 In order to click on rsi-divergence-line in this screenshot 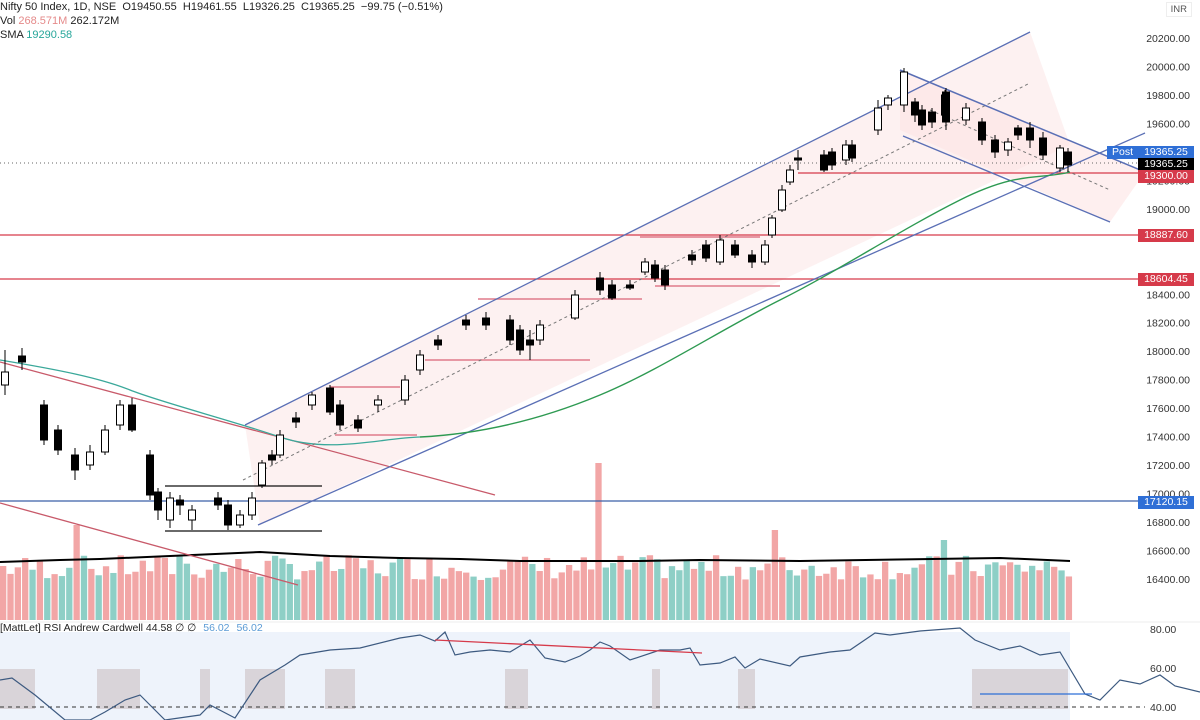, I will do `click(568, 646)`.